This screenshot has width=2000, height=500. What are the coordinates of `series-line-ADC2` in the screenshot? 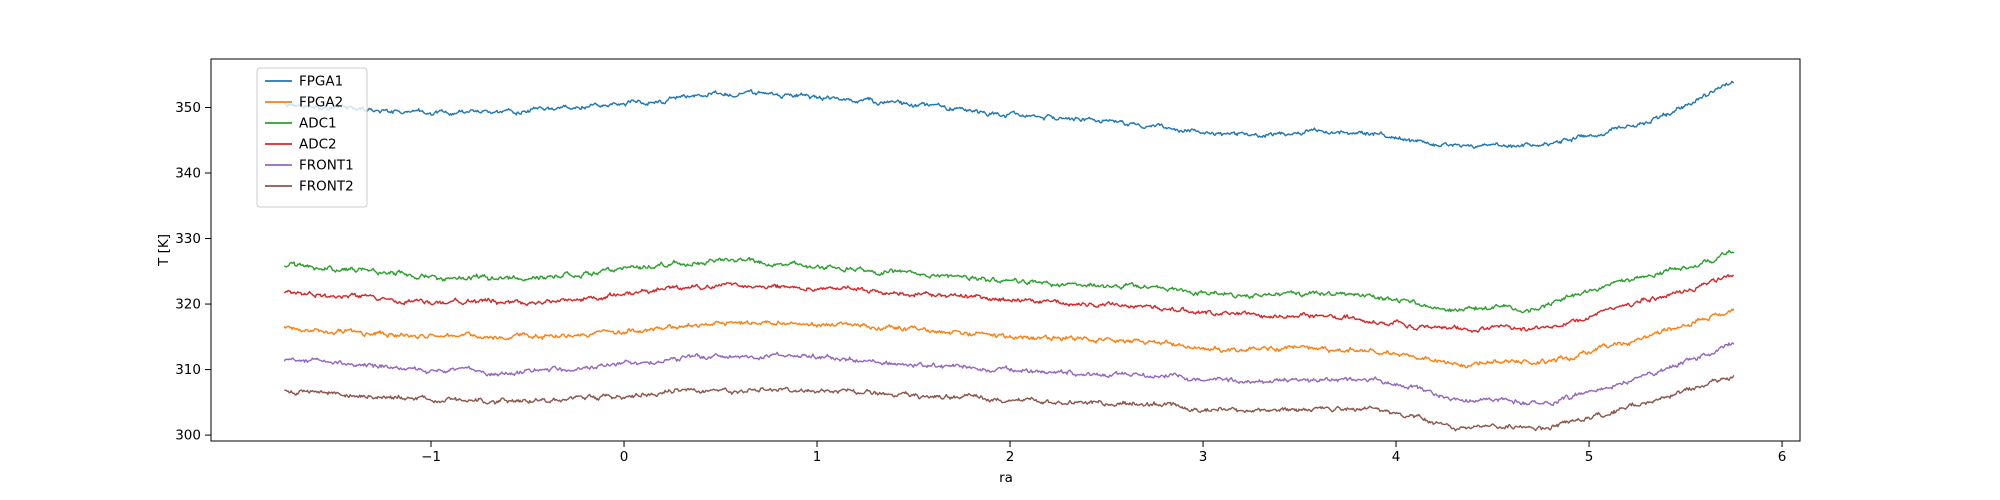 It's located at (1009, 303).